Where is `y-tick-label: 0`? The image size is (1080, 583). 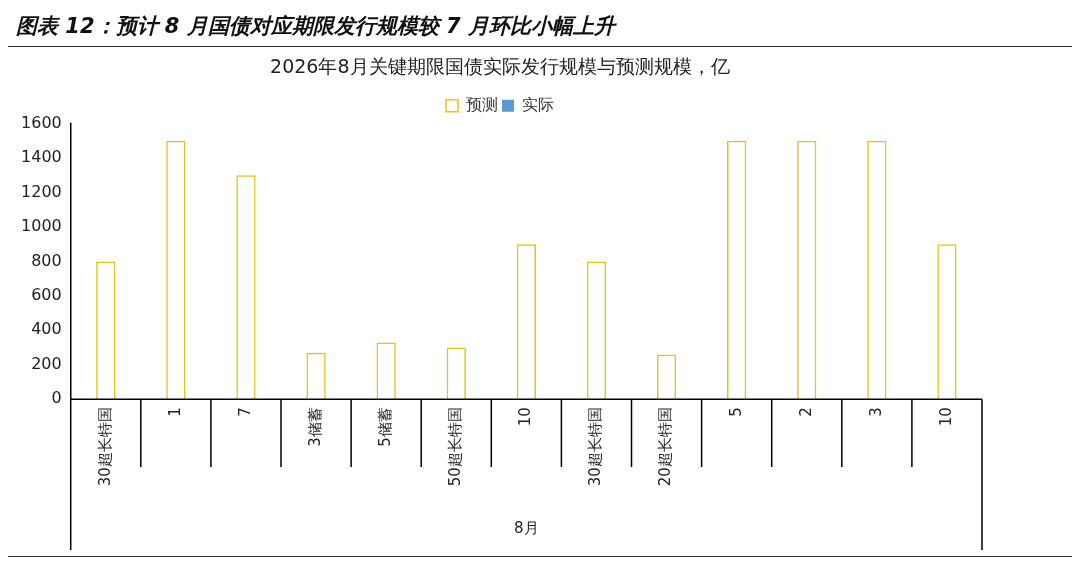 y-tick-label: 0 is located at coordinates (56, 398).